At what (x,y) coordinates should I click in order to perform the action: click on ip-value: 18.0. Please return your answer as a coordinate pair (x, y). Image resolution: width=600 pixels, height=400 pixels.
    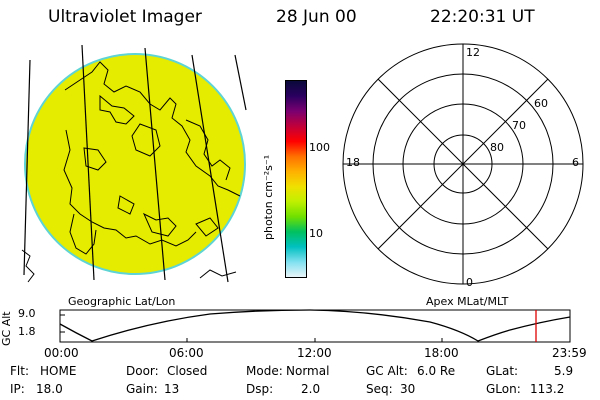
    Looking at the image, I should click on (49, 389).